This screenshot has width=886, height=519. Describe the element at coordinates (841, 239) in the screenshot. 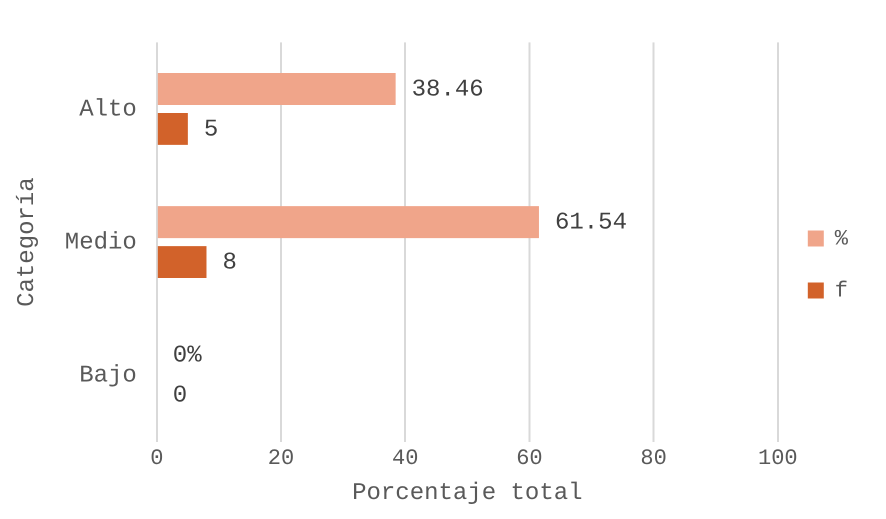

I see `legend-label: %` at that location.